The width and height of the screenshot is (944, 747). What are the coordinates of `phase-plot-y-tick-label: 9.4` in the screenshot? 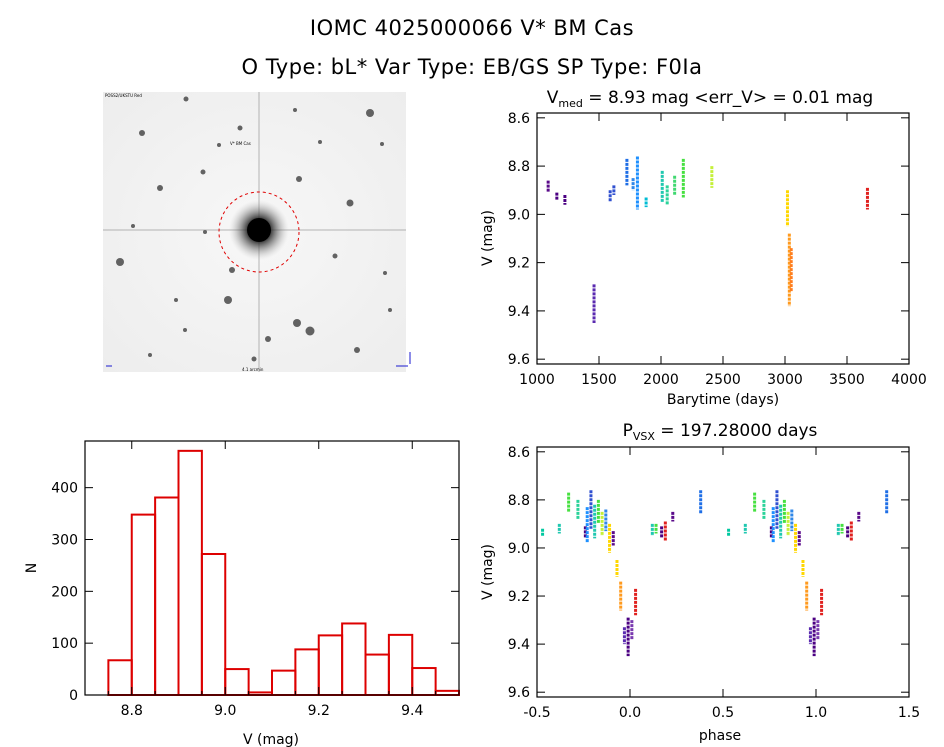 It's located at (519, 645).